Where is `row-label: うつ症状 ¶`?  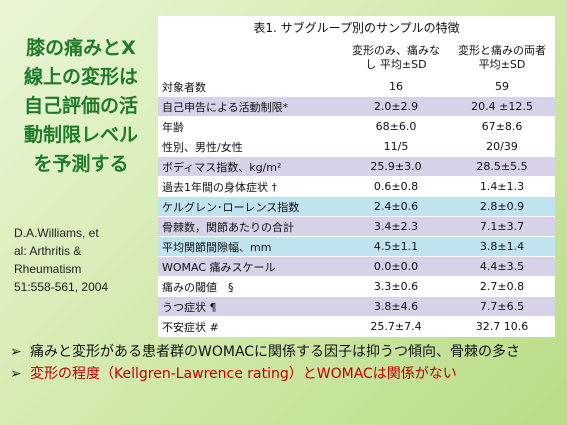 row-label: うつ症状 ¶ is located at coordinates (250, 306).